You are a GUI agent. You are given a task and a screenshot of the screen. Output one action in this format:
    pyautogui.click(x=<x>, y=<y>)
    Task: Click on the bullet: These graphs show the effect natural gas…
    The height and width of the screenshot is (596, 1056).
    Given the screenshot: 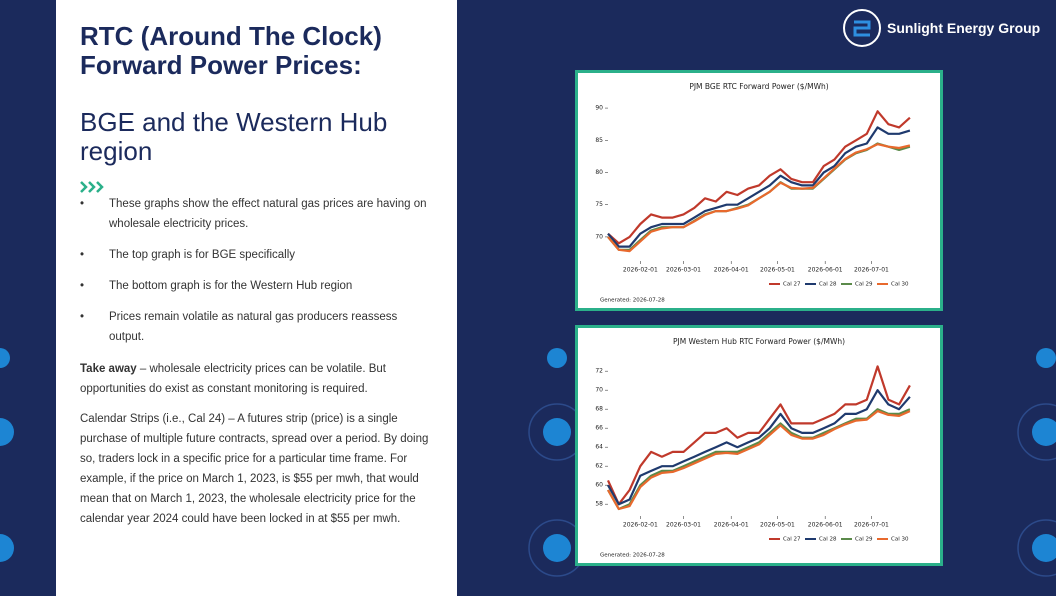 What is the action you would take?
    pyautogui.click(x=255, y=214)
    